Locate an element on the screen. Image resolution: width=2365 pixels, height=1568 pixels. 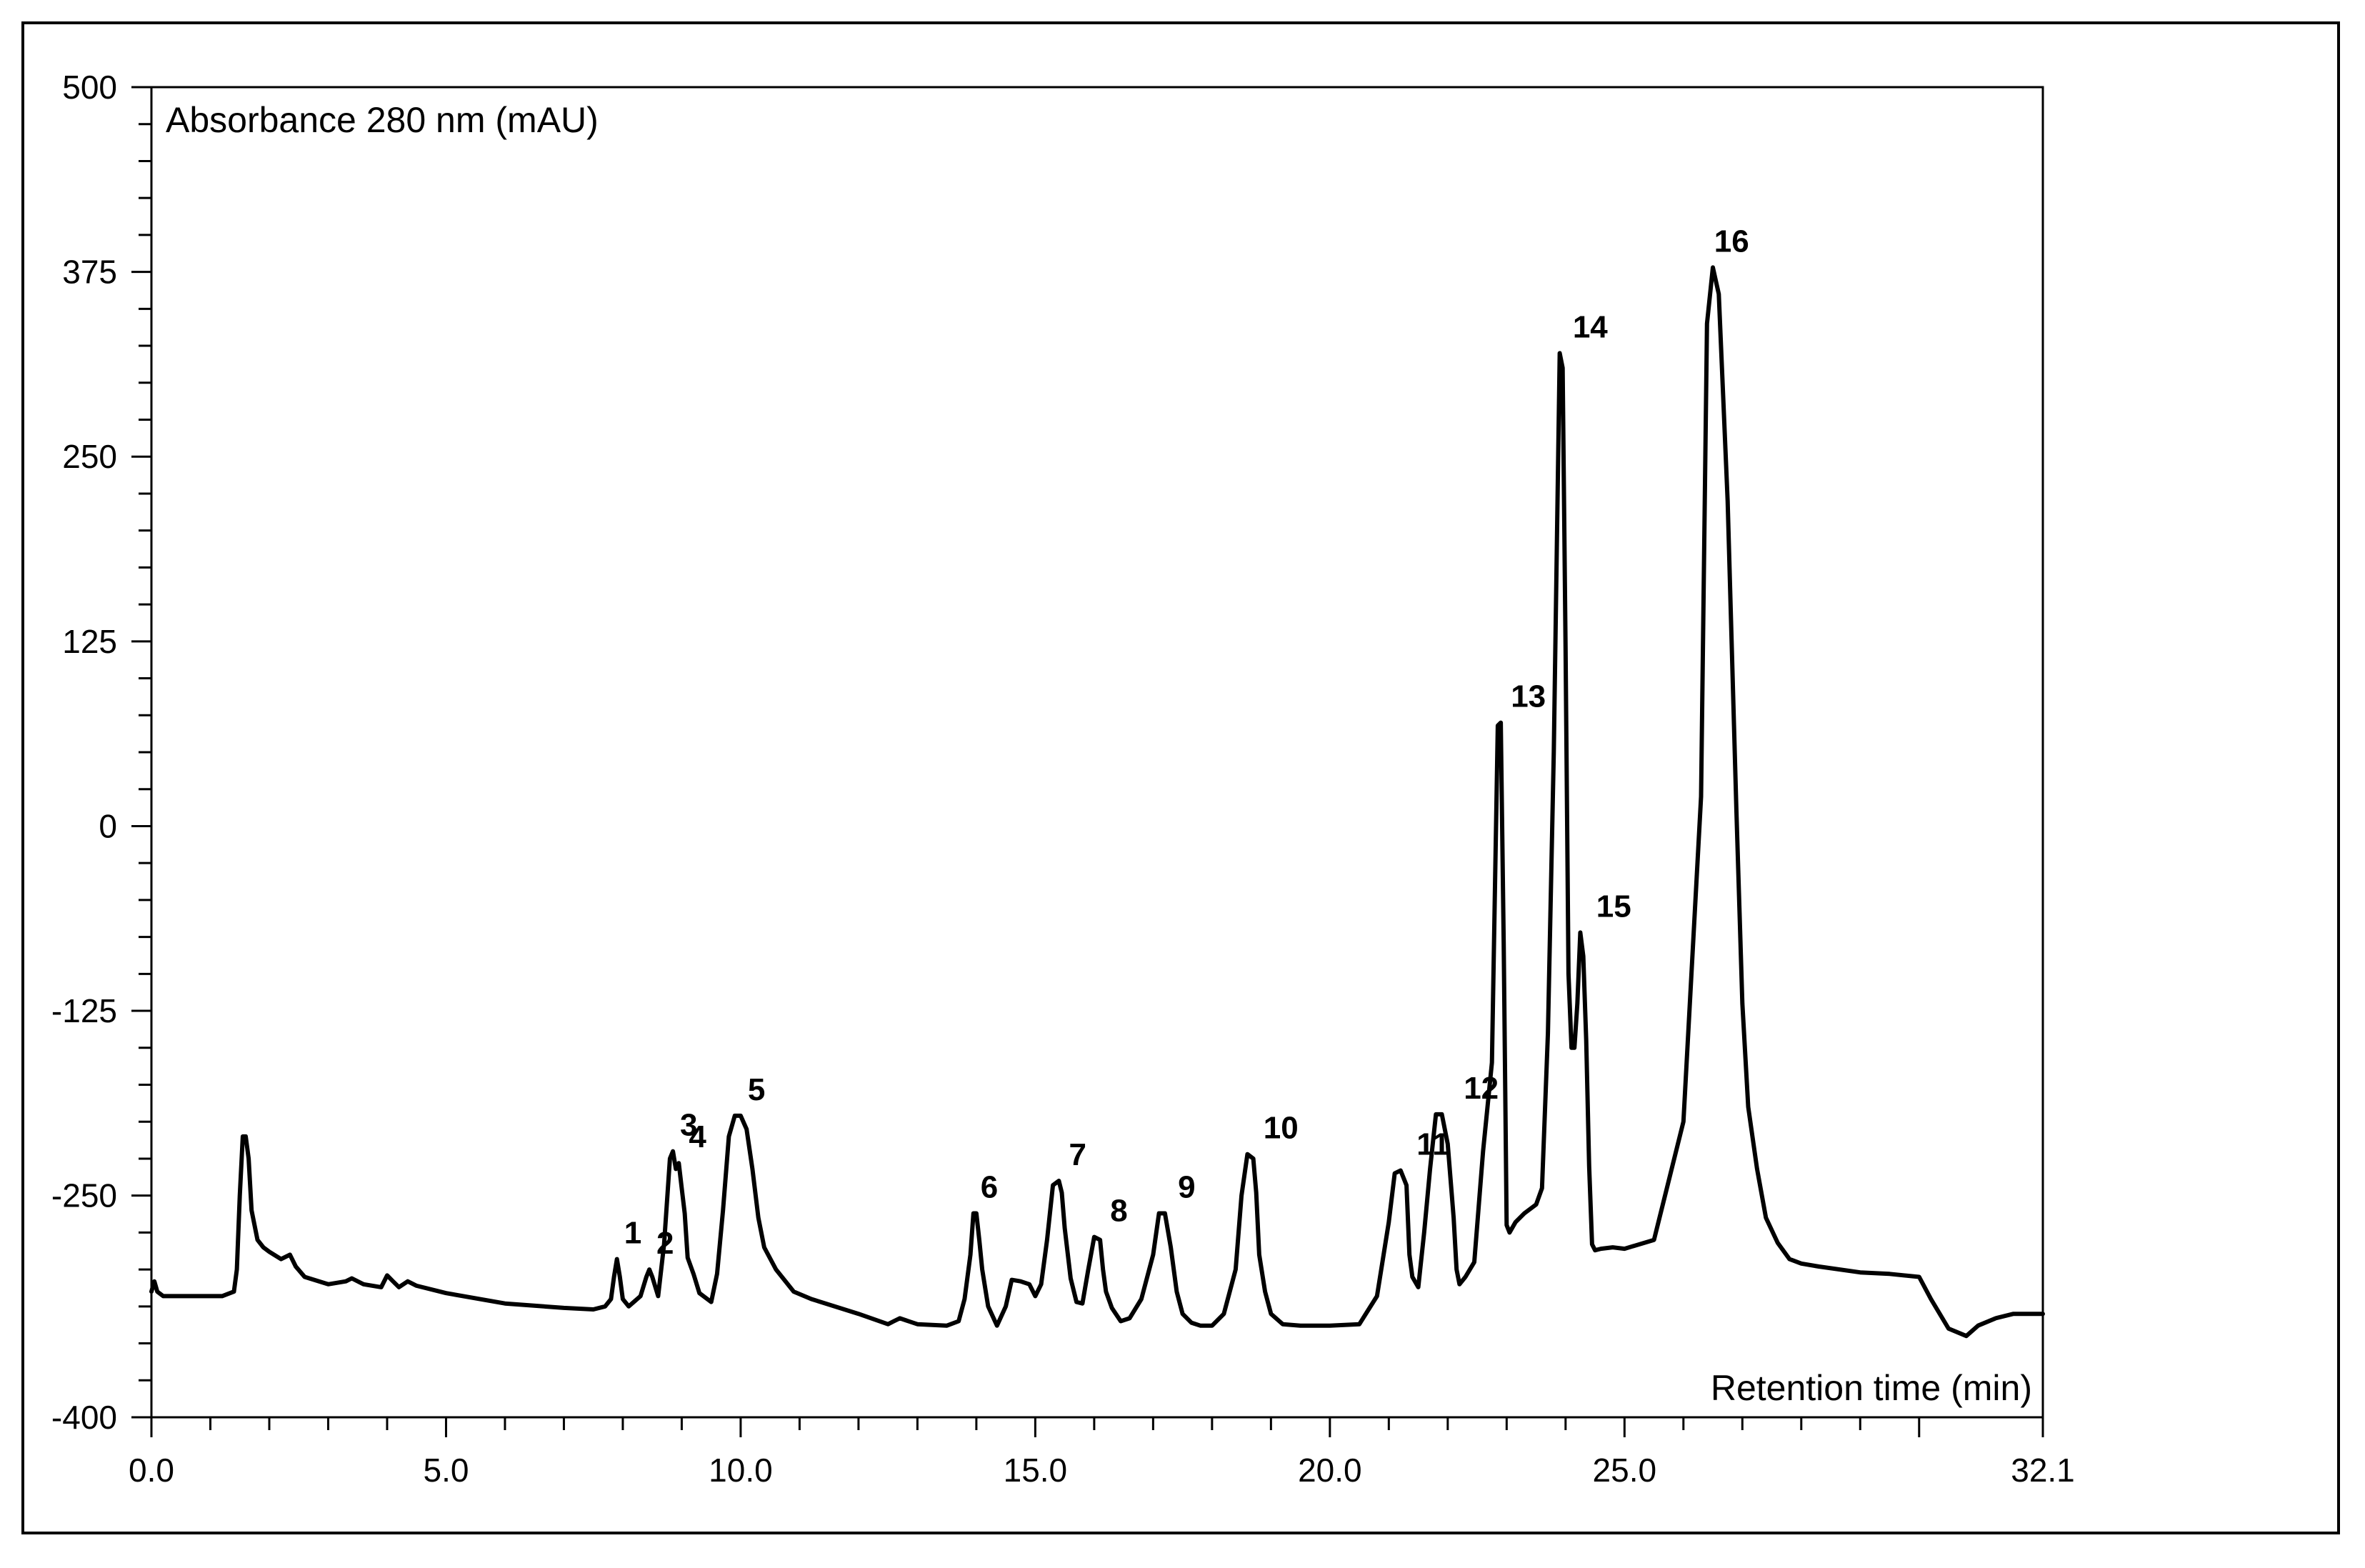
y-tick-label: 0 is located at coordinates (108, 825).